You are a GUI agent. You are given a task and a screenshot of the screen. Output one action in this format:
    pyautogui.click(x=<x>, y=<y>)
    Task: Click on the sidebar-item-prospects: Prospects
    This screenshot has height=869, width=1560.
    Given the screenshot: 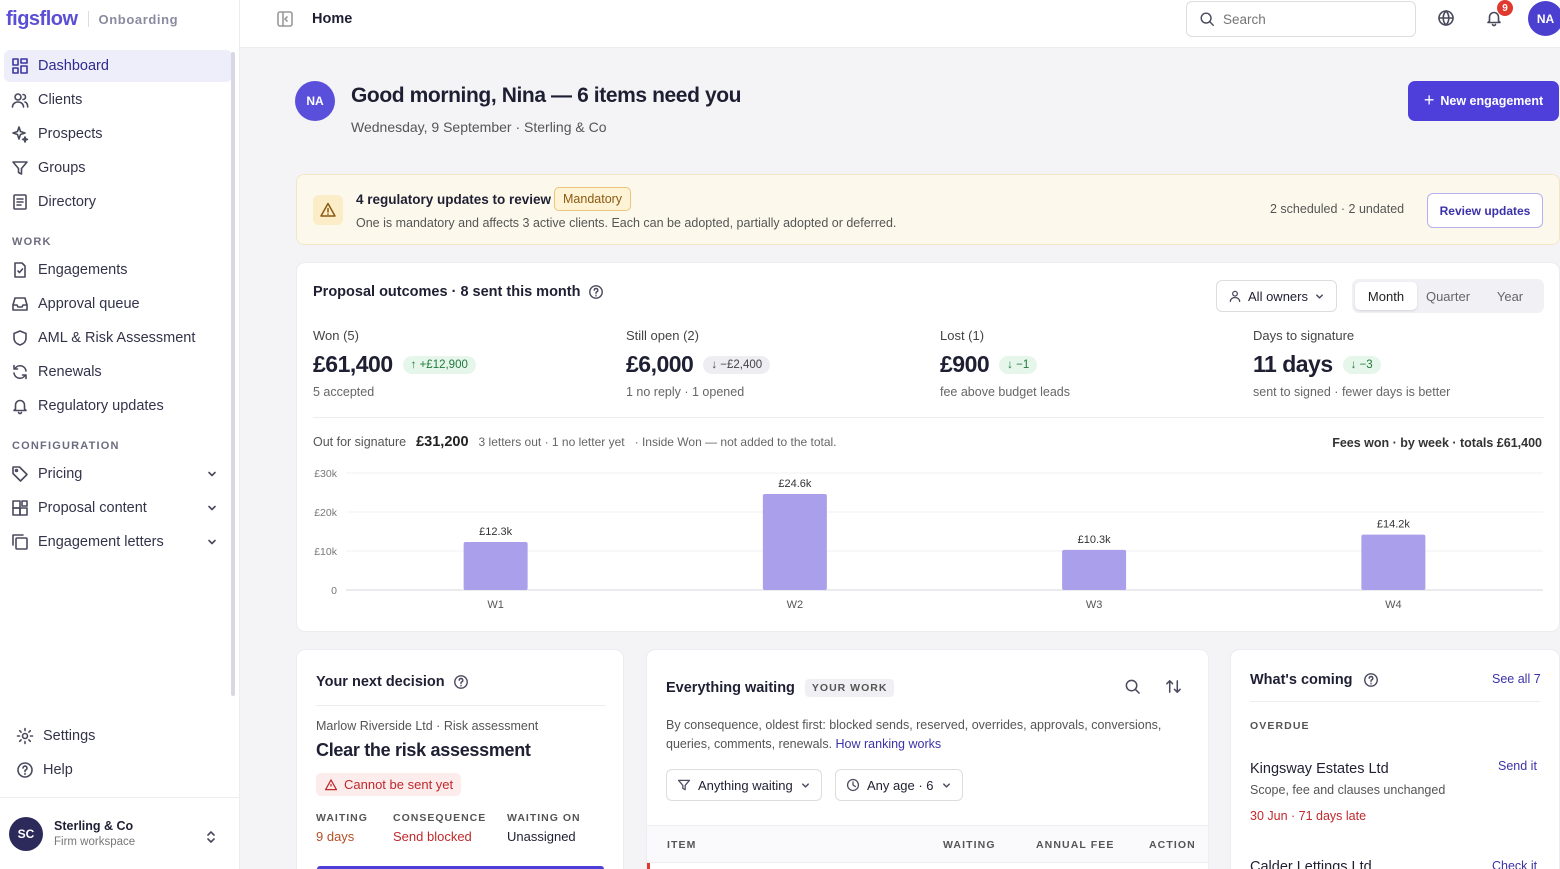 What is the action you would take?
    pyautogui.click(x=118, y=134)
    